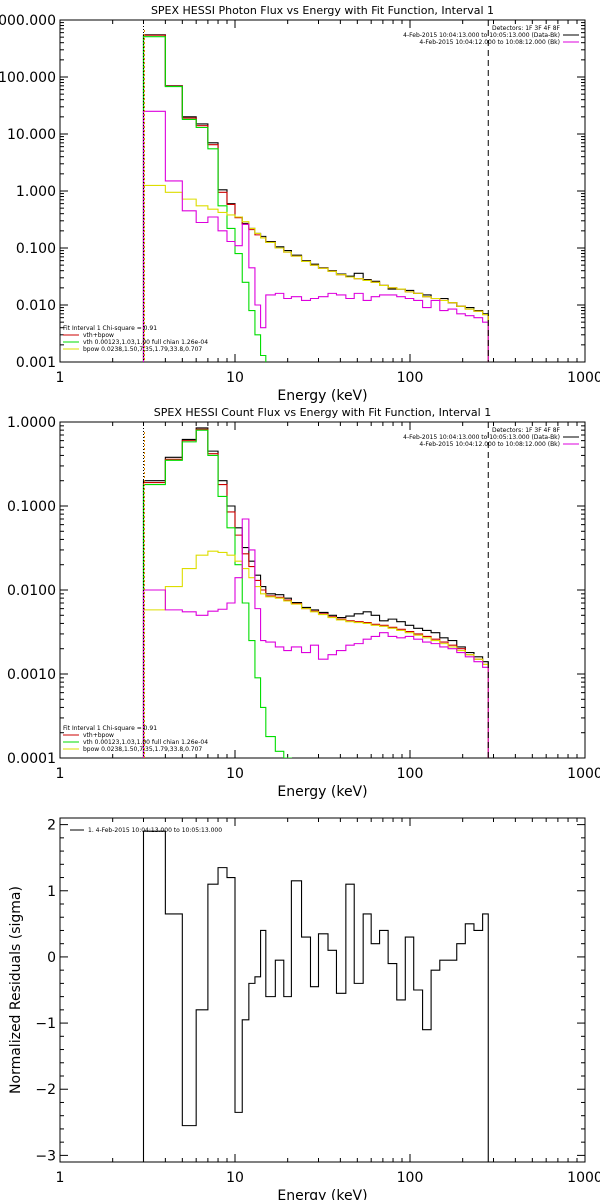  What do you see at coordinates (31, 135) in the screenshot?
I see `y-tick-label: 10.000` at bounding box center [31, 135].